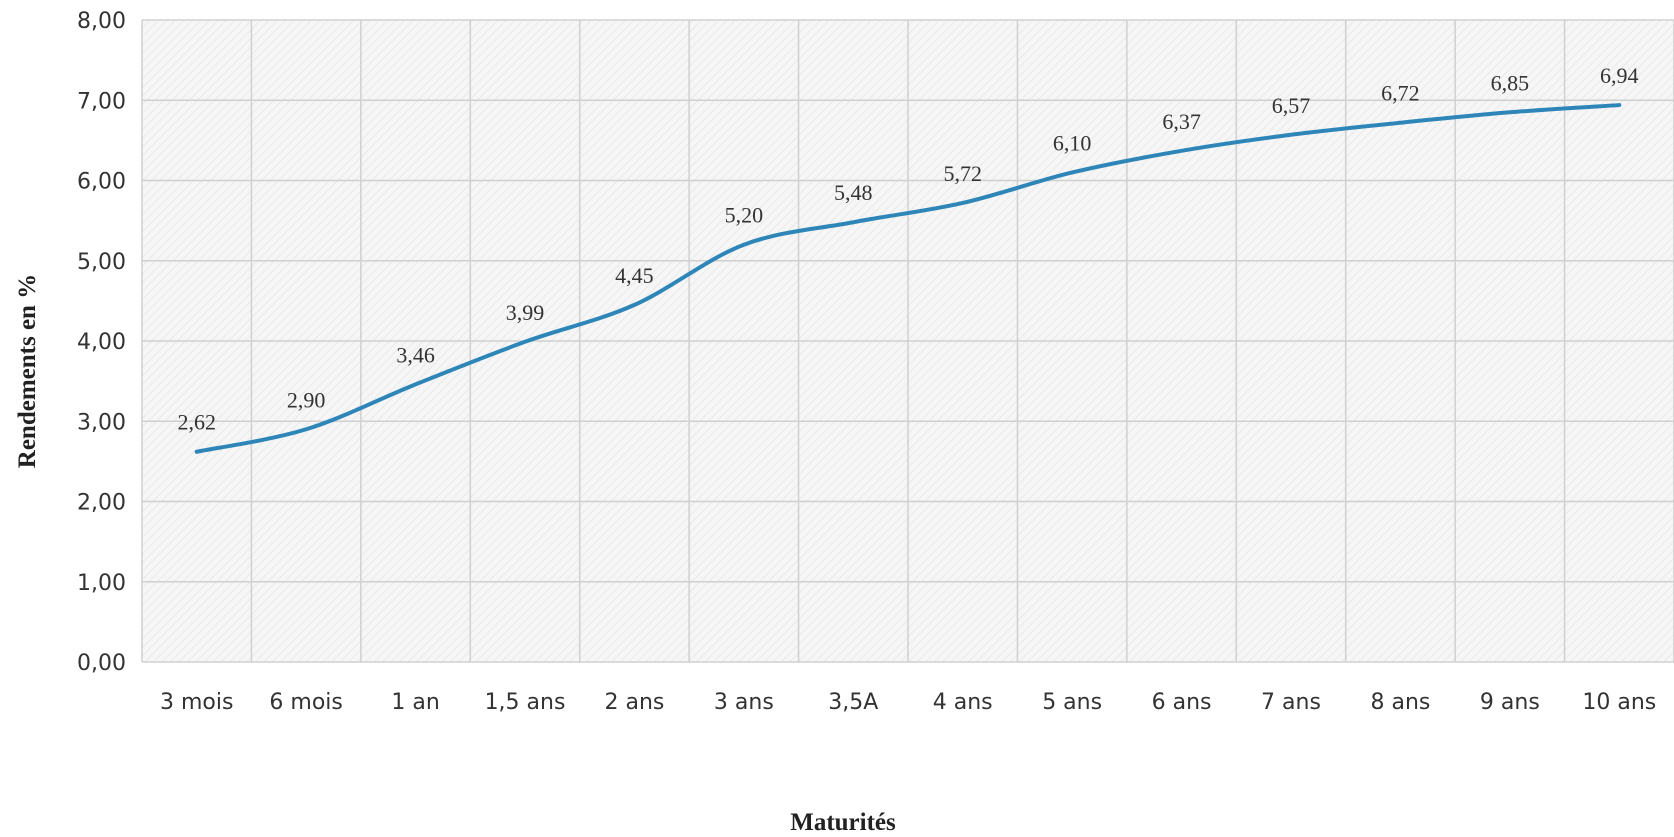 Image resolution: width=1674 pixels, height=837 pixels. Describe the element at coordinates (415, 354) in the screenshot. I see `data-label: 3,46` at that location.